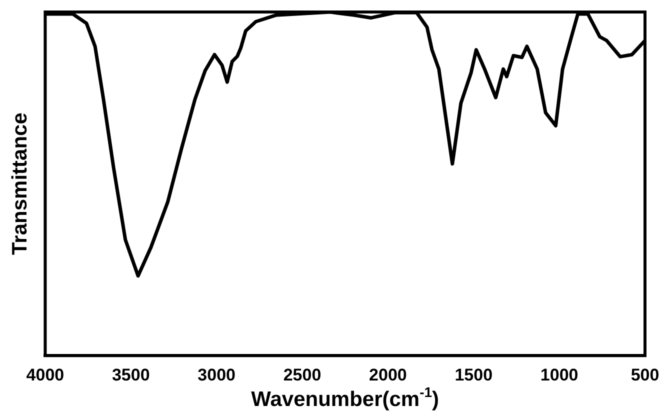 The image size is (665, 418). Describe the element at coordinates (20, 183) in the screenshot. I see `y-axis-title: Transmittance` at that location.